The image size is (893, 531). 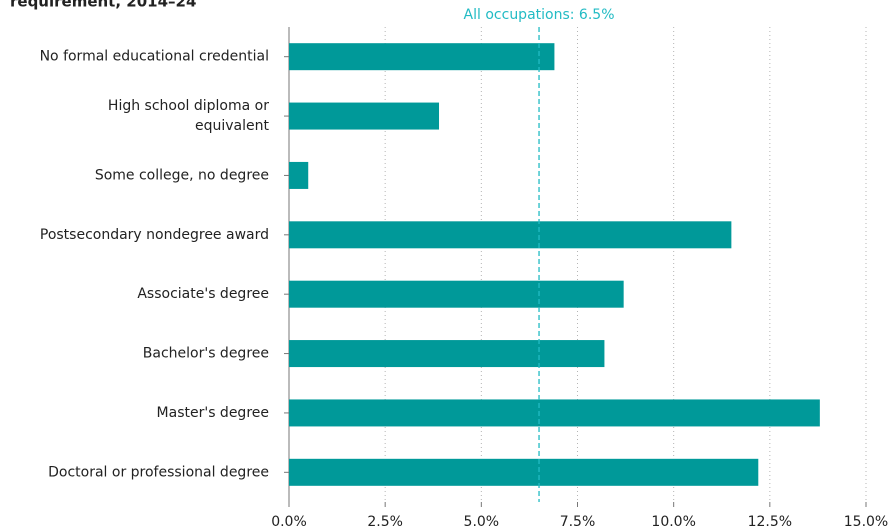 What do you see at coordinates (182, 175) in the screenshot?
I see `y-tick-label: Some college, no degree` at bounding box center [182, 175].